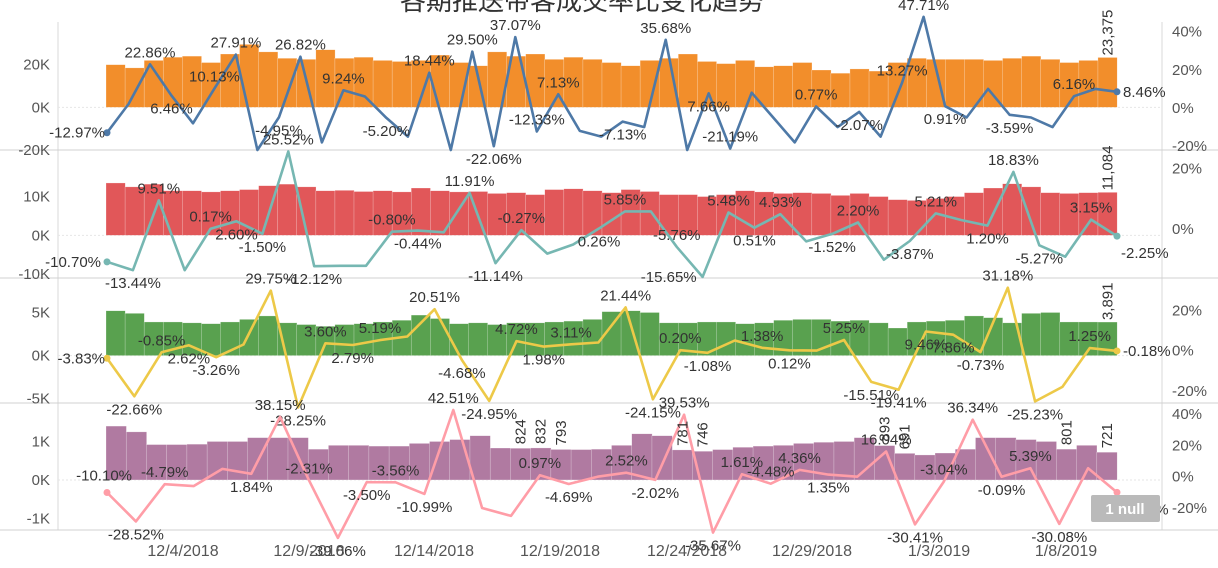 The image size is (1218, 568). I want to click on data-label: 18.44%, so click(429, 61).